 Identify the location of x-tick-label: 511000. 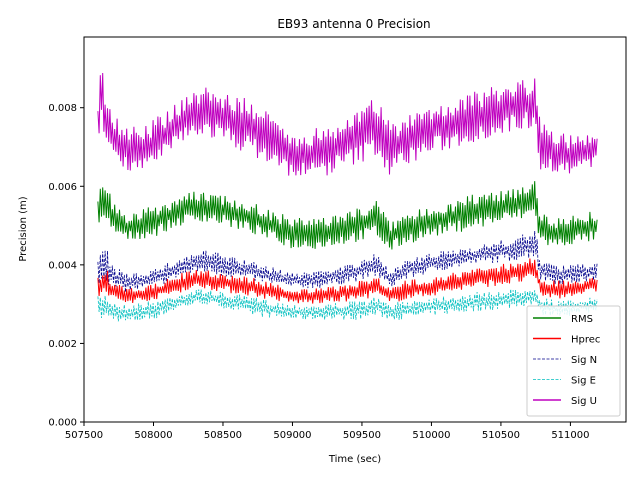
(570, 435).